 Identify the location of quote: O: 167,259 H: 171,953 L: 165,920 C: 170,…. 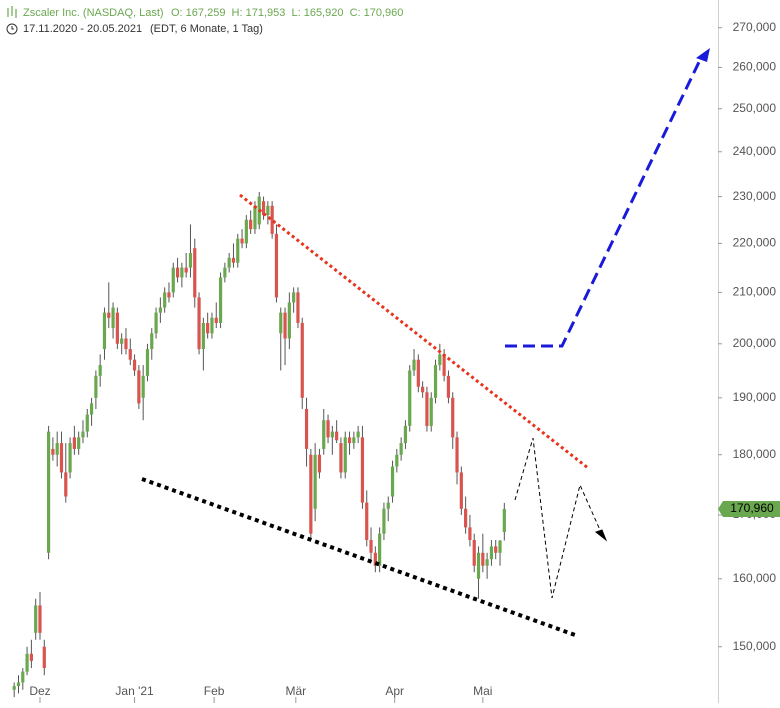
(287, 13).